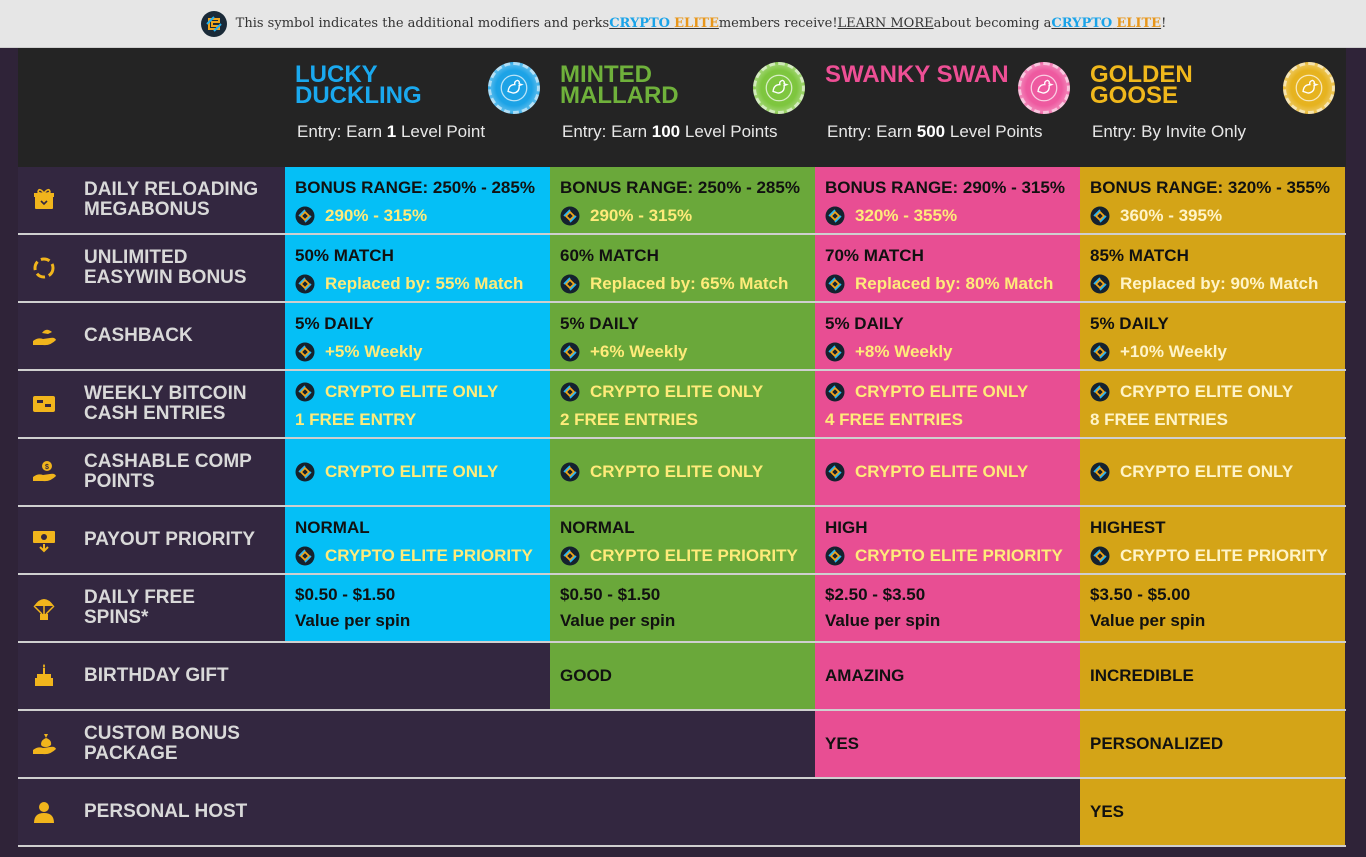 Image resolution: width=1366 pixels, height=857 pixels. What do you see at coordinates (44, 542) in the screenshot?
I see `cash-out-icon` at bounding box center [44, 542].